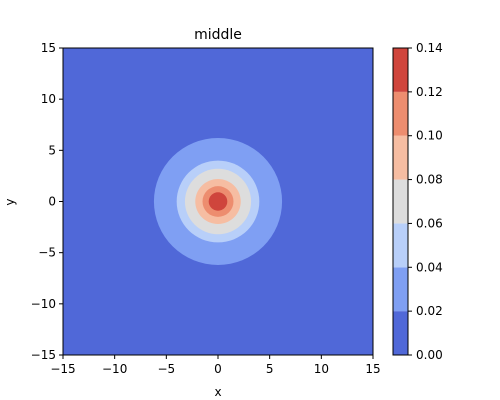 The image size is (500, 400). I want to click on chart-title: middle, so click(218, 35).